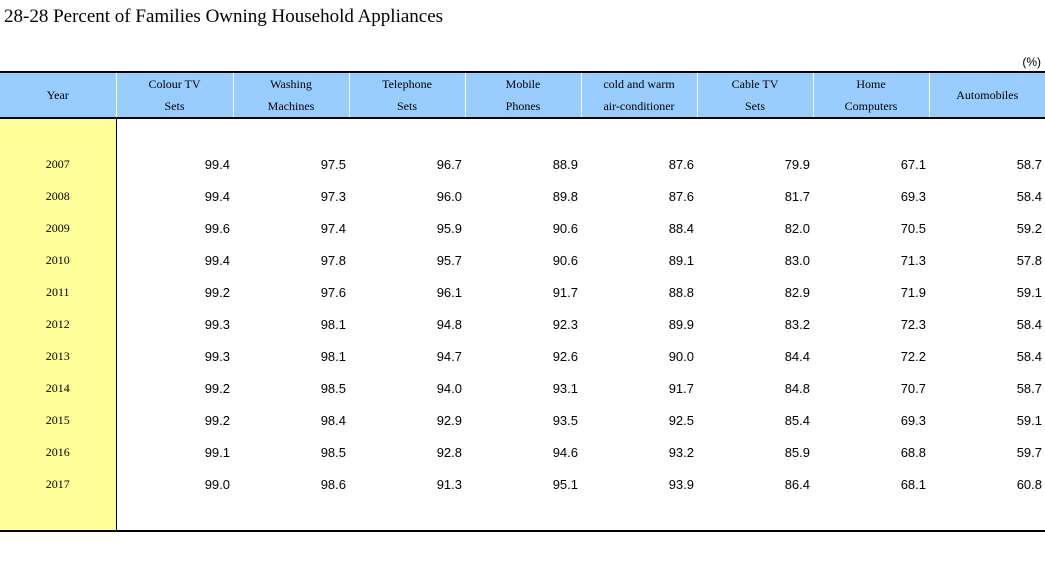 The width and height of the screenshot is (1045, 565). Describe the element at coordinates (58, 356) in the screenshot. I see `year-cell: 2013` at that location.